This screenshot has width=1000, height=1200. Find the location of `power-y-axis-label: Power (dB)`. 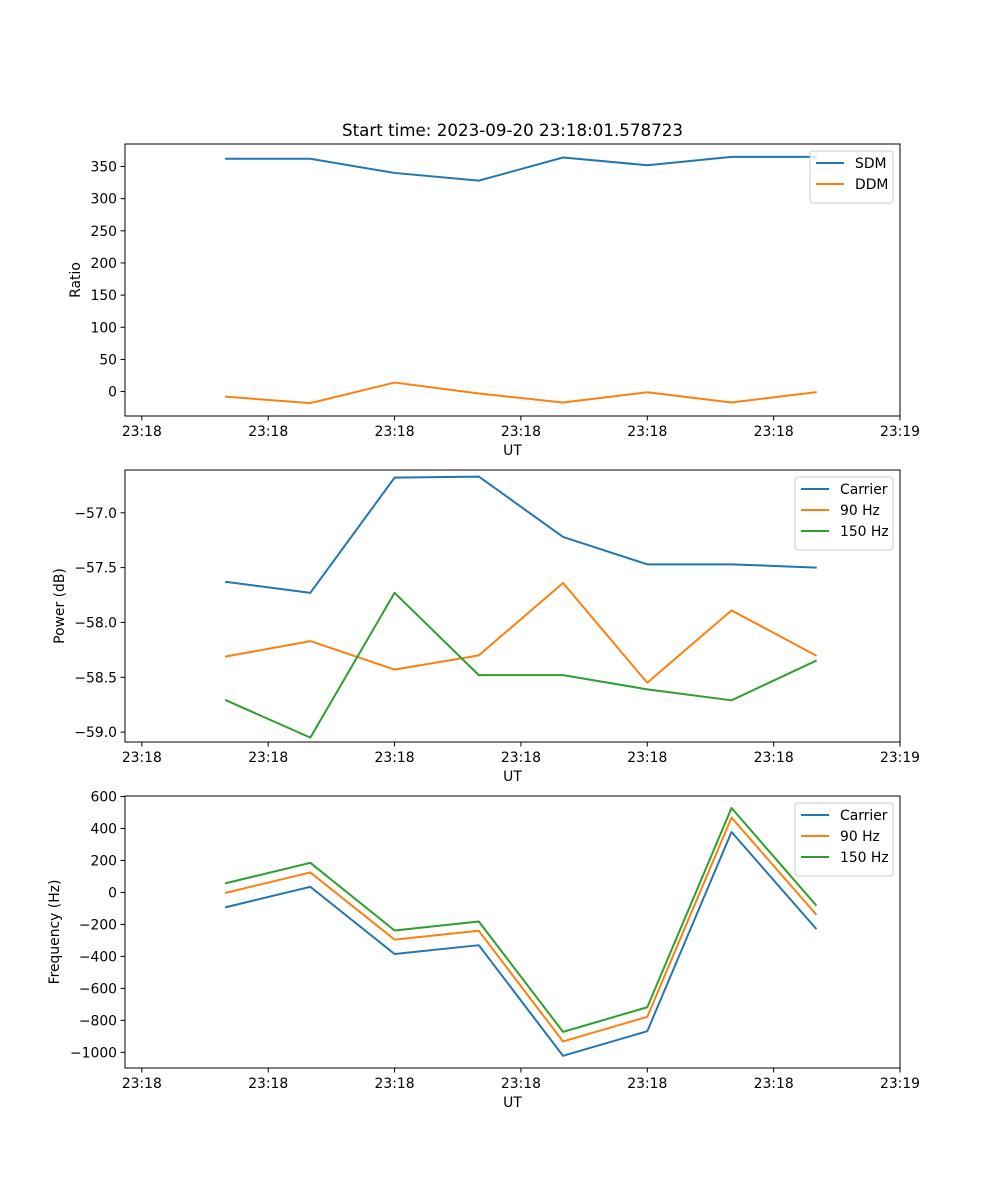

power-y-axis-label: Power (dB) is located at coordinates (60, 606).